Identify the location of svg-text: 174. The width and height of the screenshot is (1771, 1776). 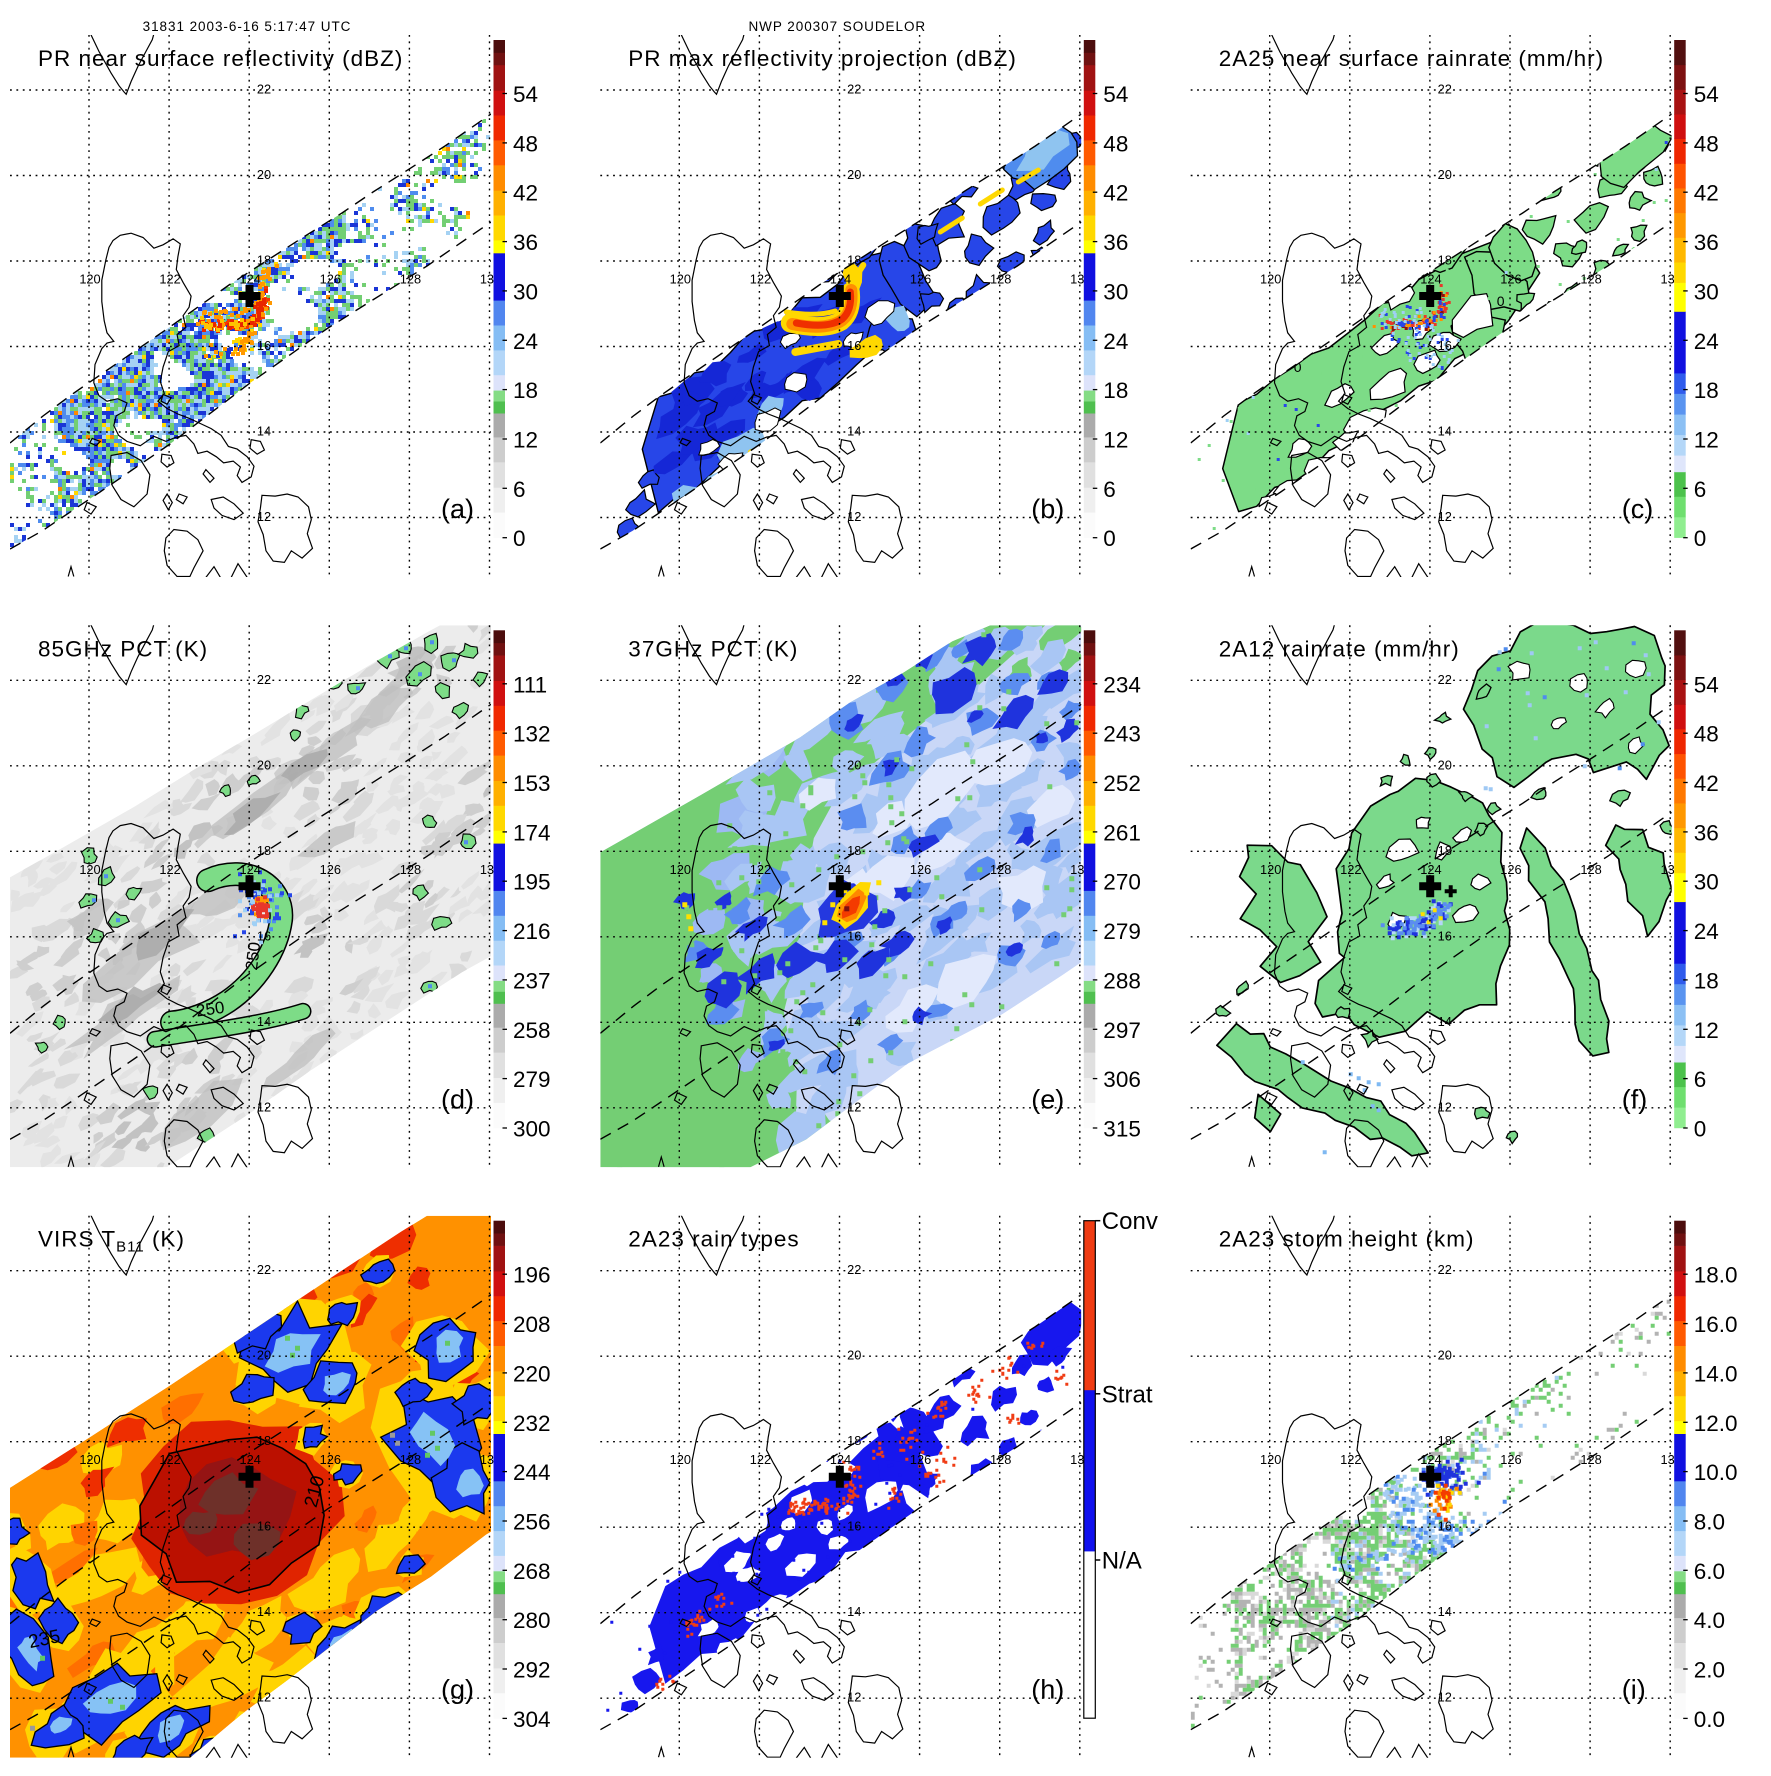
(532, 832).